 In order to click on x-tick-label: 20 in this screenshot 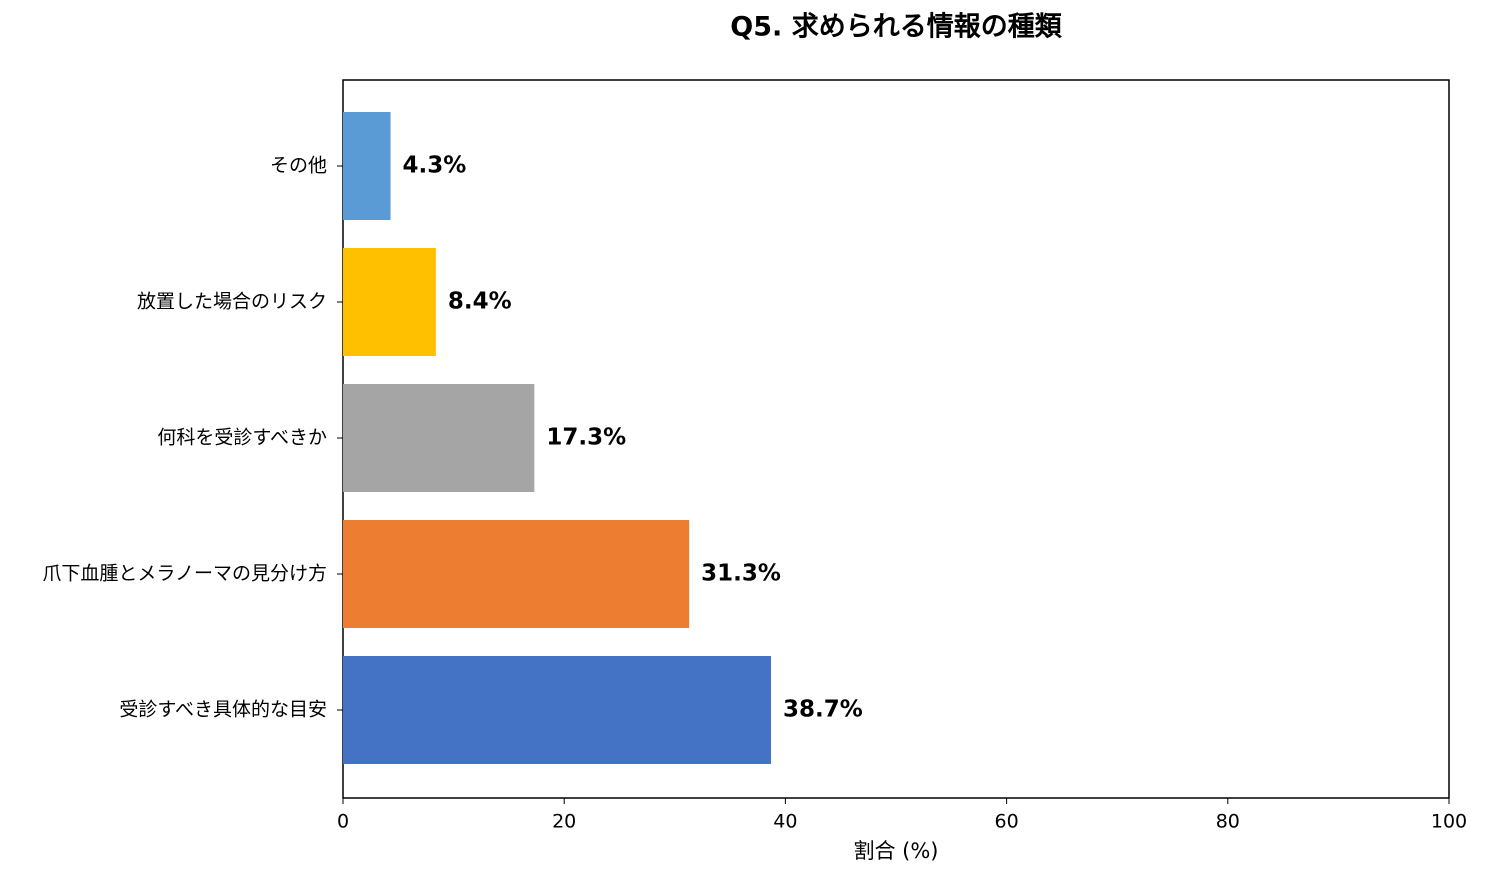, I will do `click(564, 822)`.